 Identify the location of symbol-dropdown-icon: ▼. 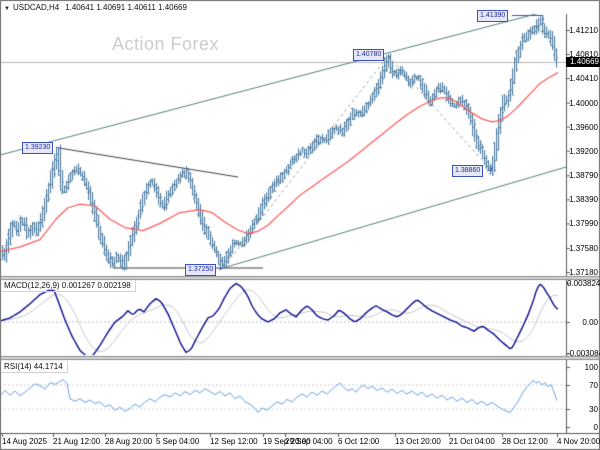
(7, 9).